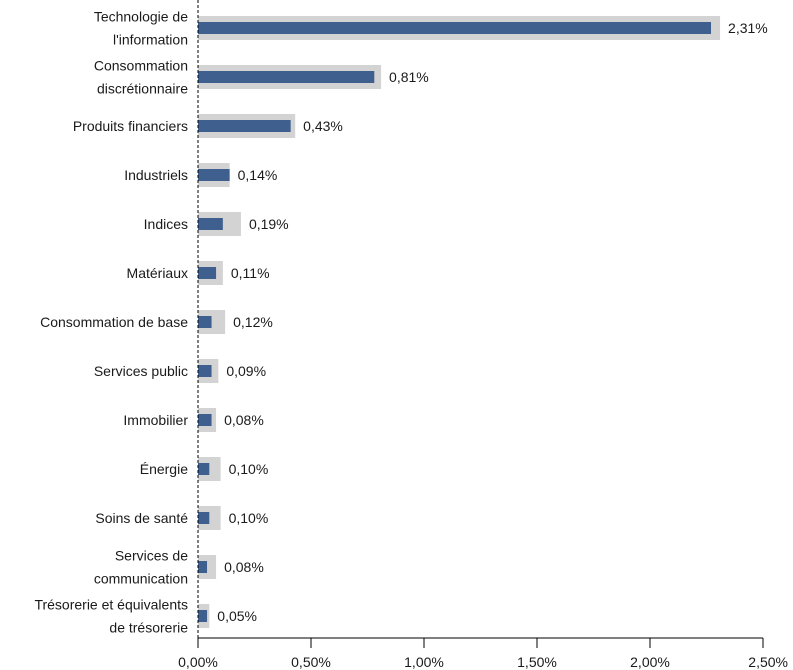 Image resolution: width=793 pixels, height=670 pixels. Describe the element at coordinates (141, 518) in the screenshot. I see `category-label: Soins de santé` at that location.